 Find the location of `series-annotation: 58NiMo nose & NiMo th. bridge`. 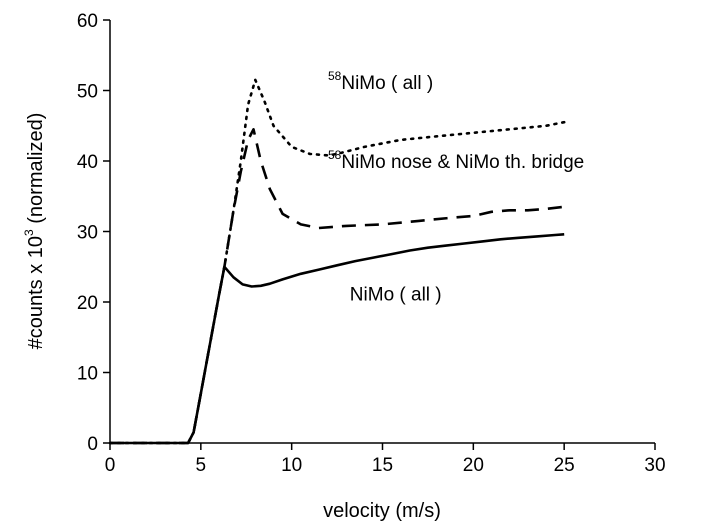

series-annotation: 58NiMo nose & NiMo th. bridge is located at coordinates (456, 160).